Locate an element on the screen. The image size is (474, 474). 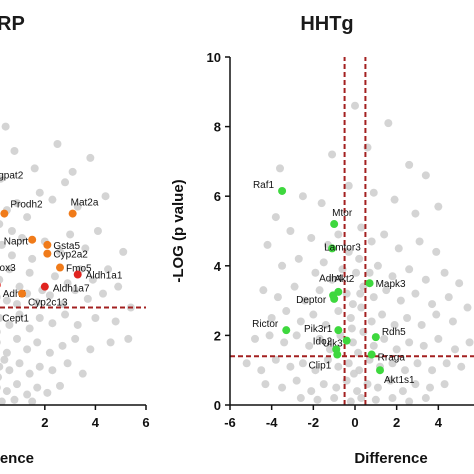
gene-label: Aldh1a1 is located at coordinates (104, 276).